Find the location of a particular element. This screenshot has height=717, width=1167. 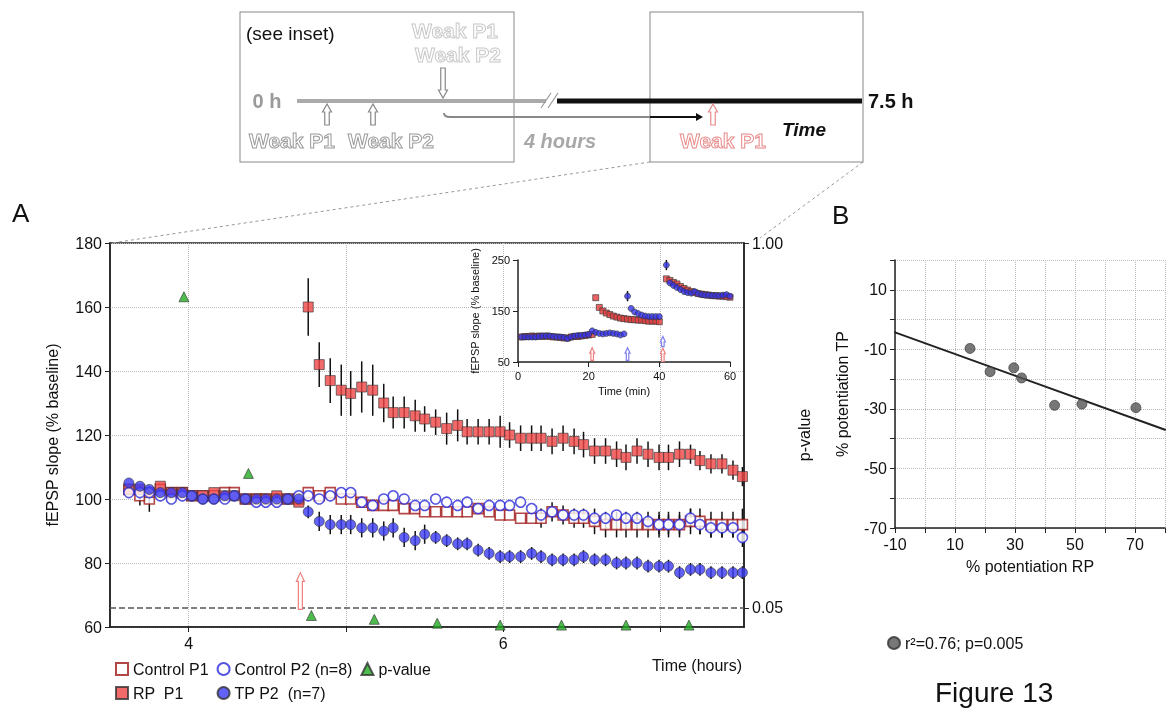

y-tick-label: -10 is located at coordinates (875, 349).